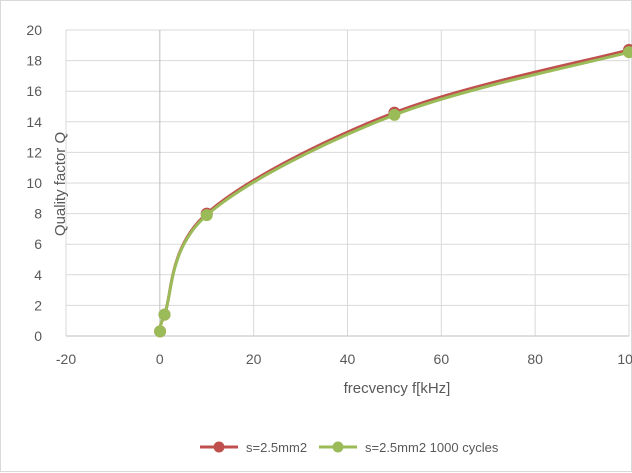 Image resolution: width=632 pixels, height=473 pixels. I want to click on y-tick-label: 2, so click(38, 305).